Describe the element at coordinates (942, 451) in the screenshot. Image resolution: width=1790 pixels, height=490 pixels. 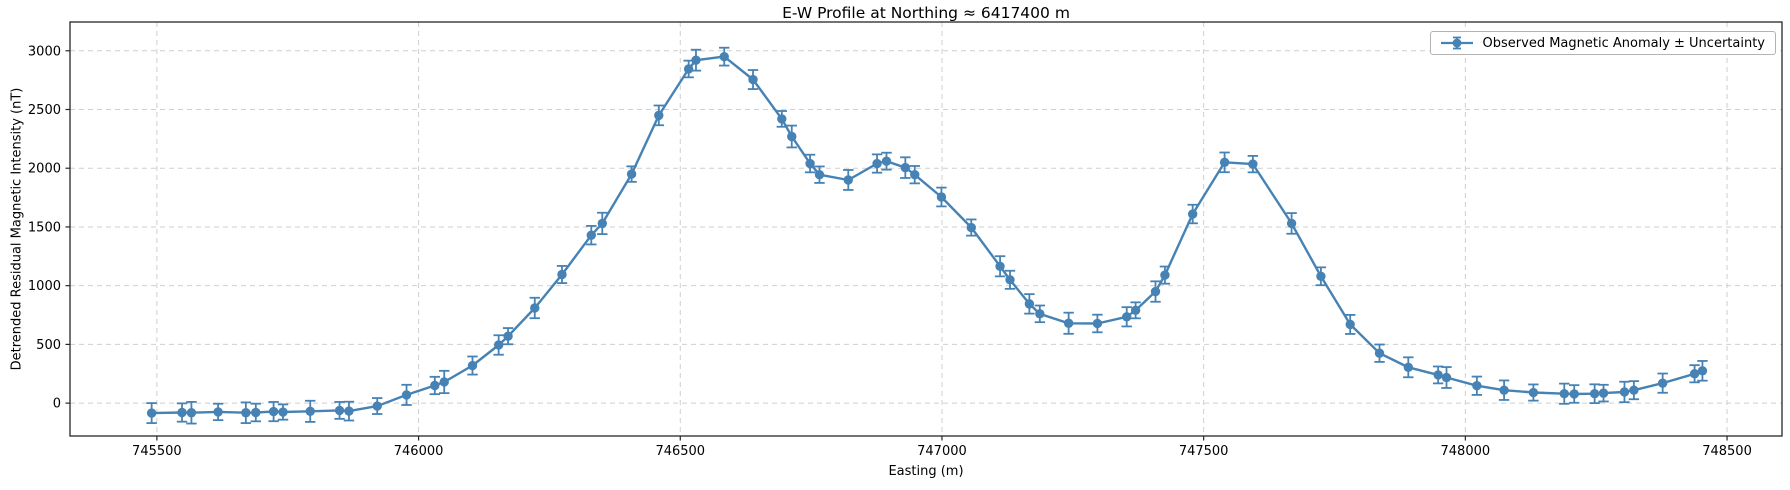
I see `x-tick-label: 747000` at that location.